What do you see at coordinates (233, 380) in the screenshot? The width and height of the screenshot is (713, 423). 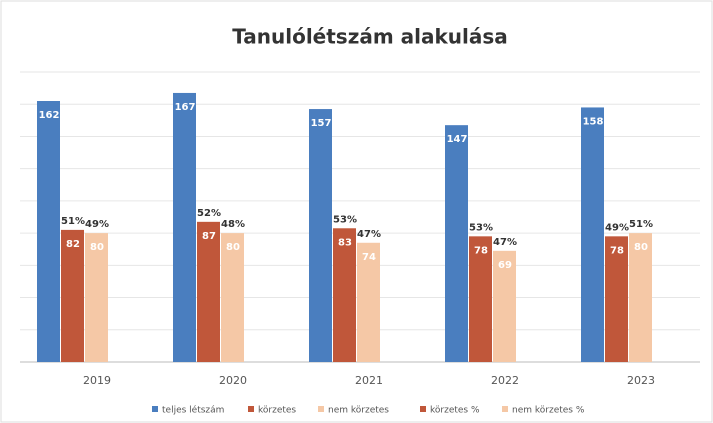 I see `x-tick-label: 2020` at bounding box center [233, 380].